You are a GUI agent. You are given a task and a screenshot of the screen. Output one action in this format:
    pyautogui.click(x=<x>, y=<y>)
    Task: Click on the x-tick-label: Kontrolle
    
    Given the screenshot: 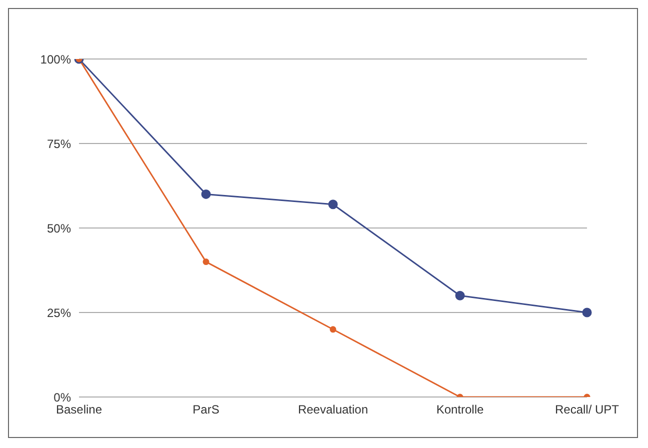 What is the action you would take?
    pyautogui.click(x=460, y=409)
    